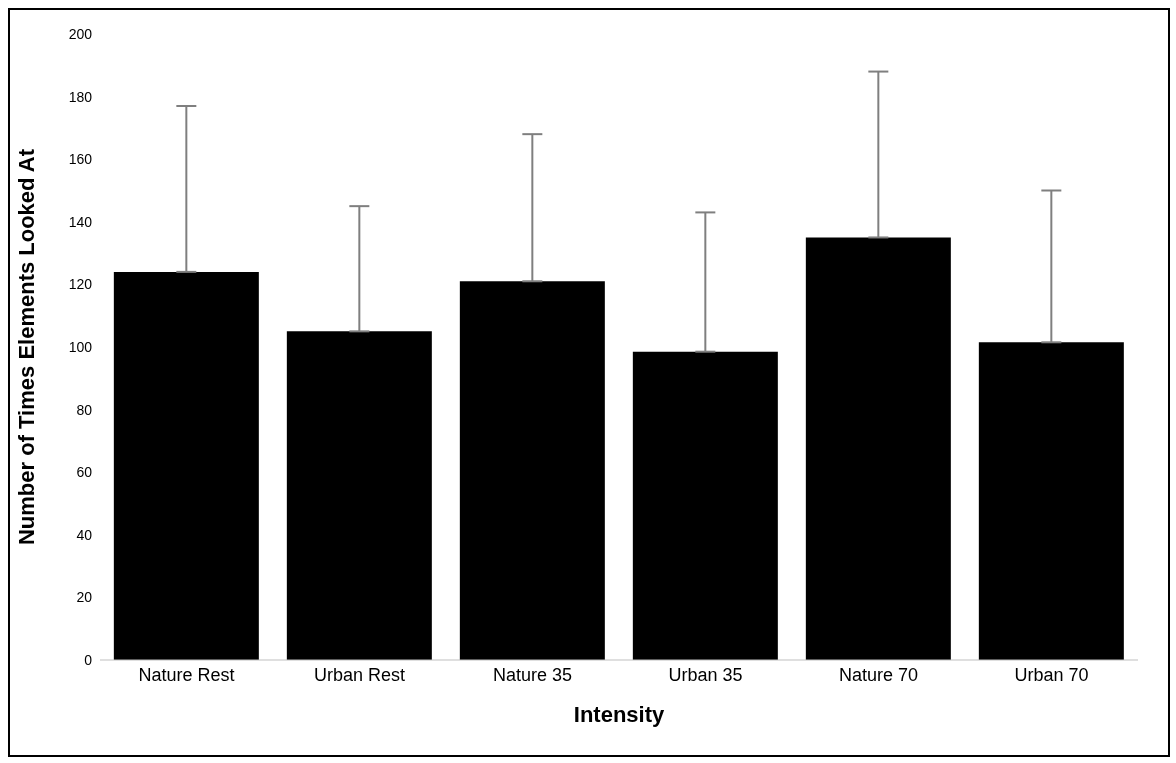  Describe the element at coordinates (619, 714) in the screenshot. I see `x-axis-title: Intensity` at that location.